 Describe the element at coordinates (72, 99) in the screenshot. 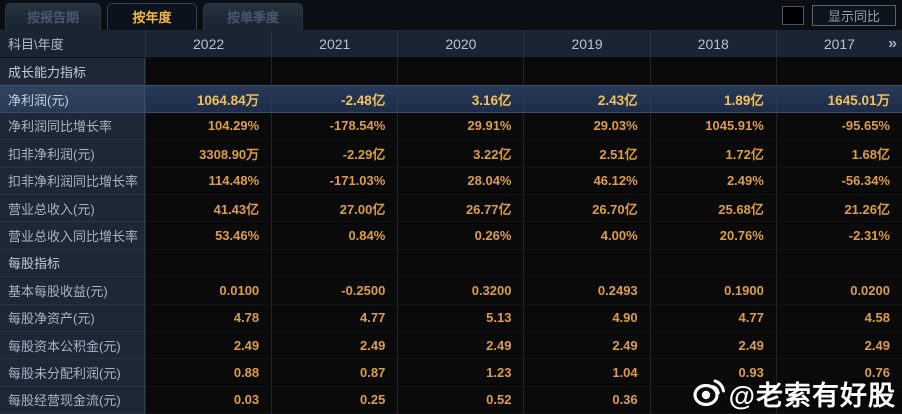

I see `row-label: 净利润(元)` at that location.